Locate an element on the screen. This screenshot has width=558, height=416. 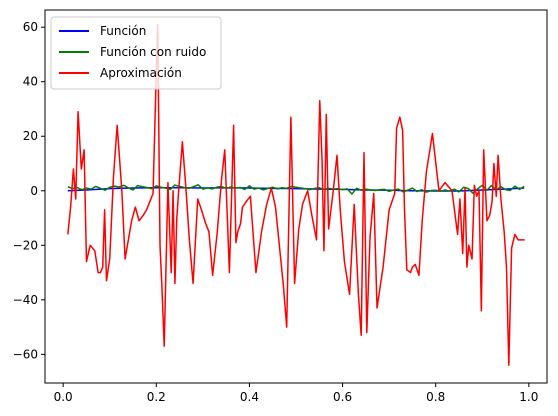
y-tick-label: −40 is located at coordinates (25, 300).